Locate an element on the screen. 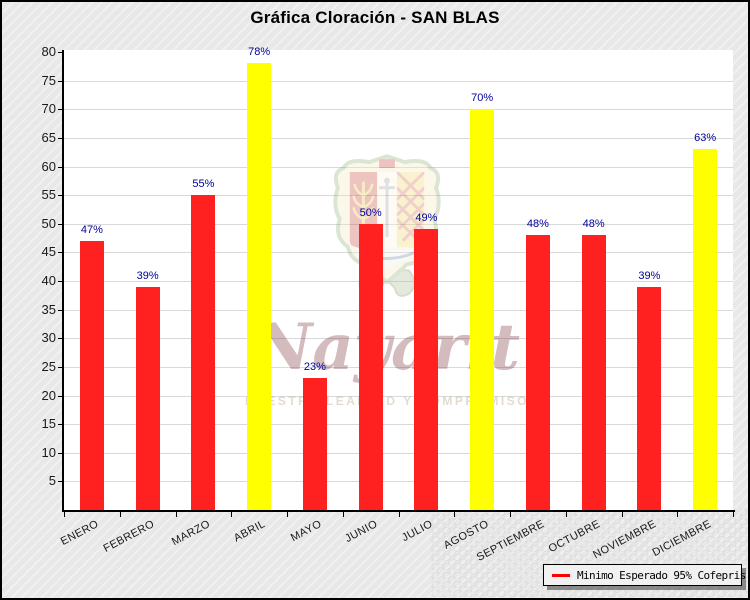 The width and height of the screenshot is (750, 600). chart-title: Gráfica Cloración - SAN BLAS is located at coordinates (375, 17).